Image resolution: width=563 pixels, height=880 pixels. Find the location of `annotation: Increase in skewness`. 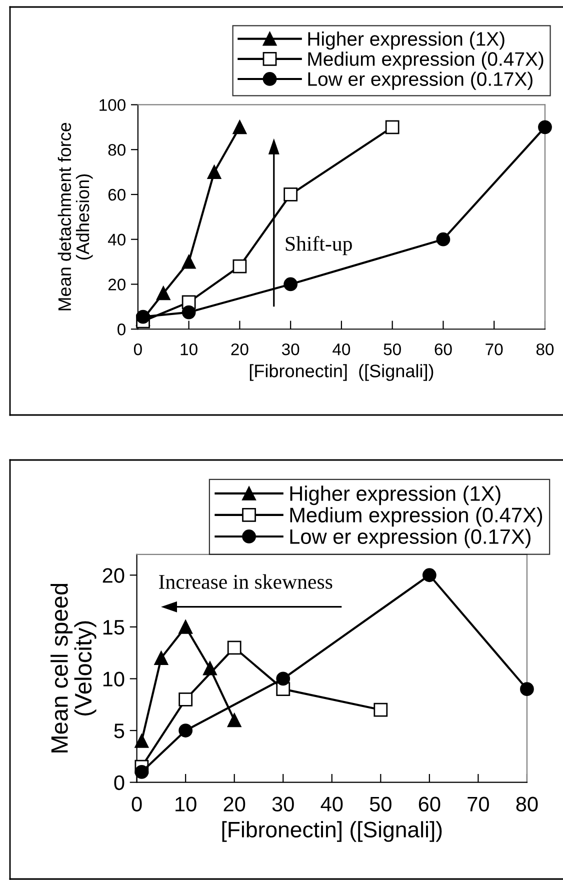

annotation: Increase in skewness is located at coordinates (245, 581).